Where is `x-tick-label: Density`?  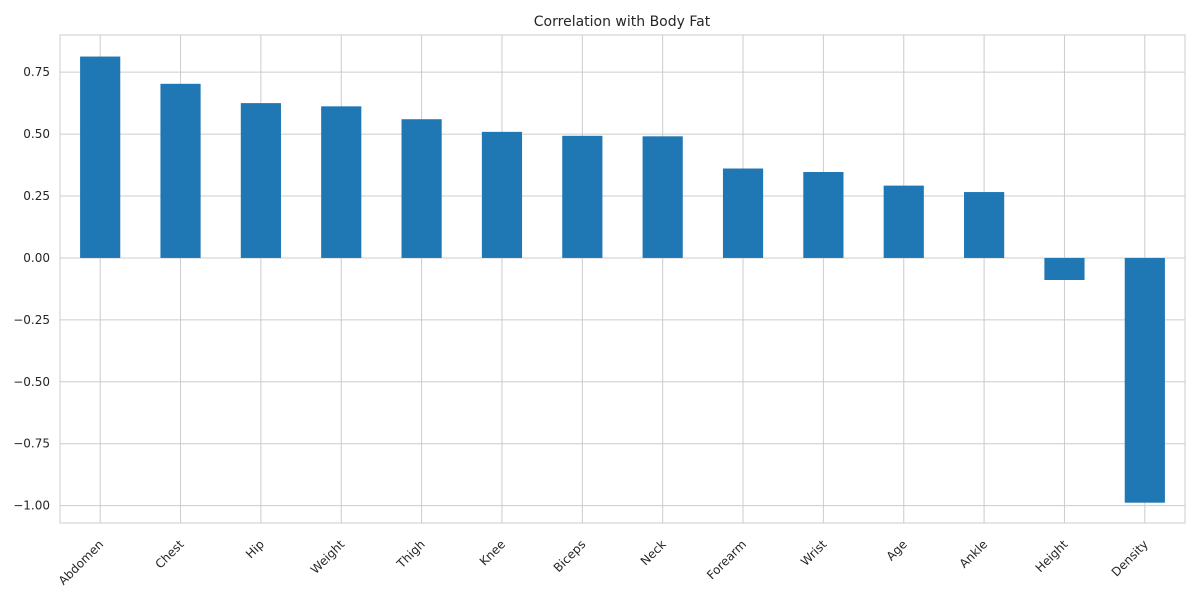
x-tick-label: Density is located at coordinates (1130, 558).